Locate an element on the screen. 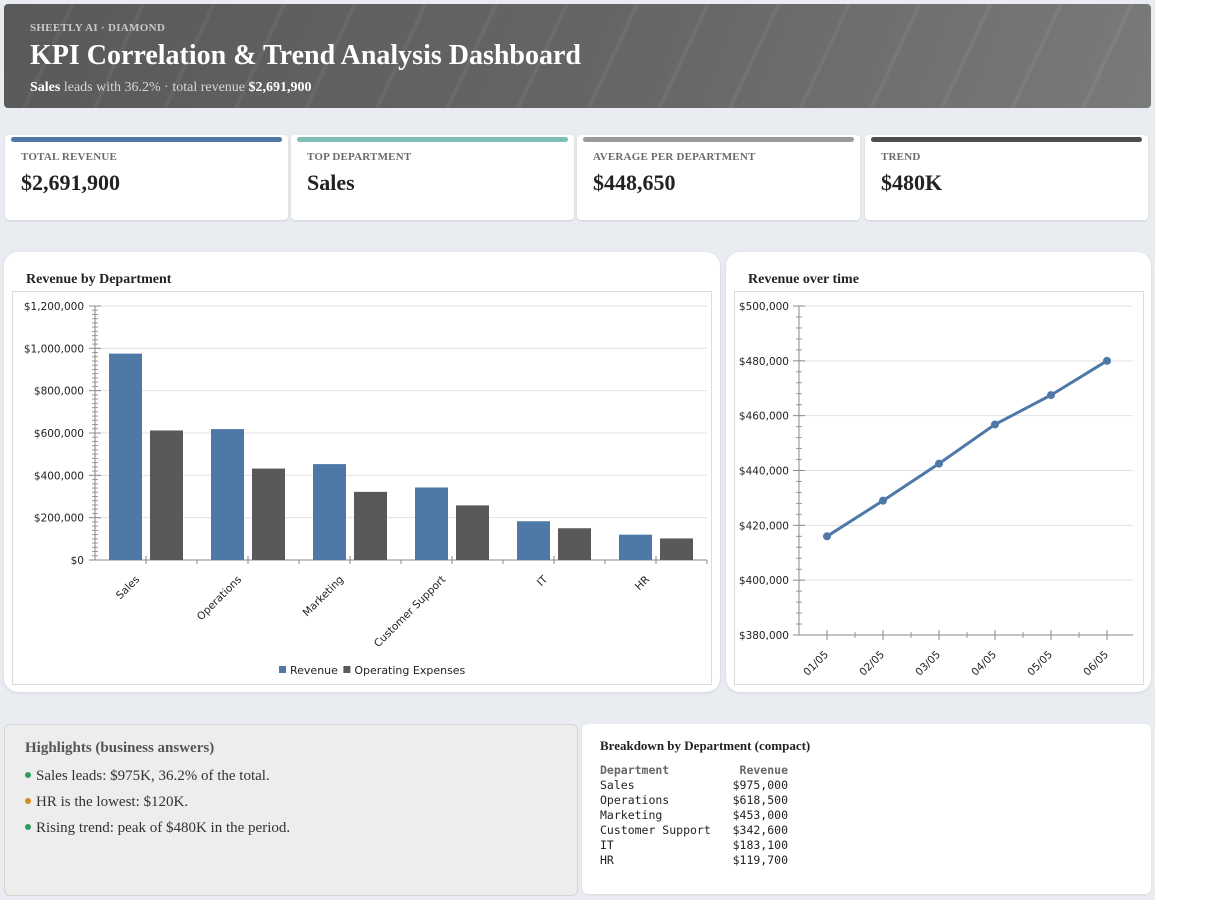 This screenshot has height=922, width=1227. table-row: Customer Support $342,600 is located at coordinates (694, 830).